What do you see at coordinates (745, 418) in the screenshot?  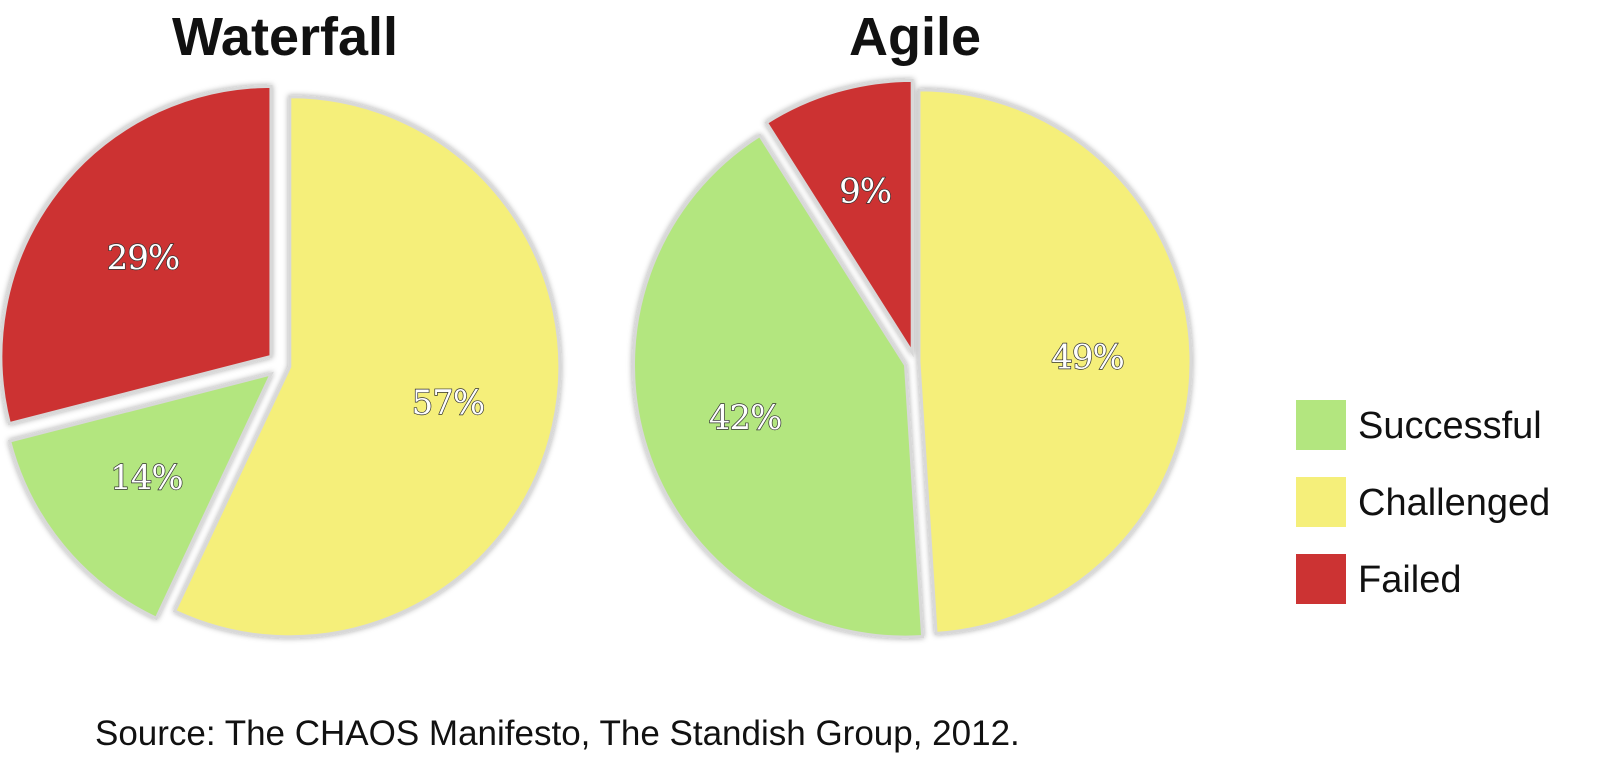 I see `agile-label-successful: 42%` at bounding box center [745, 418].